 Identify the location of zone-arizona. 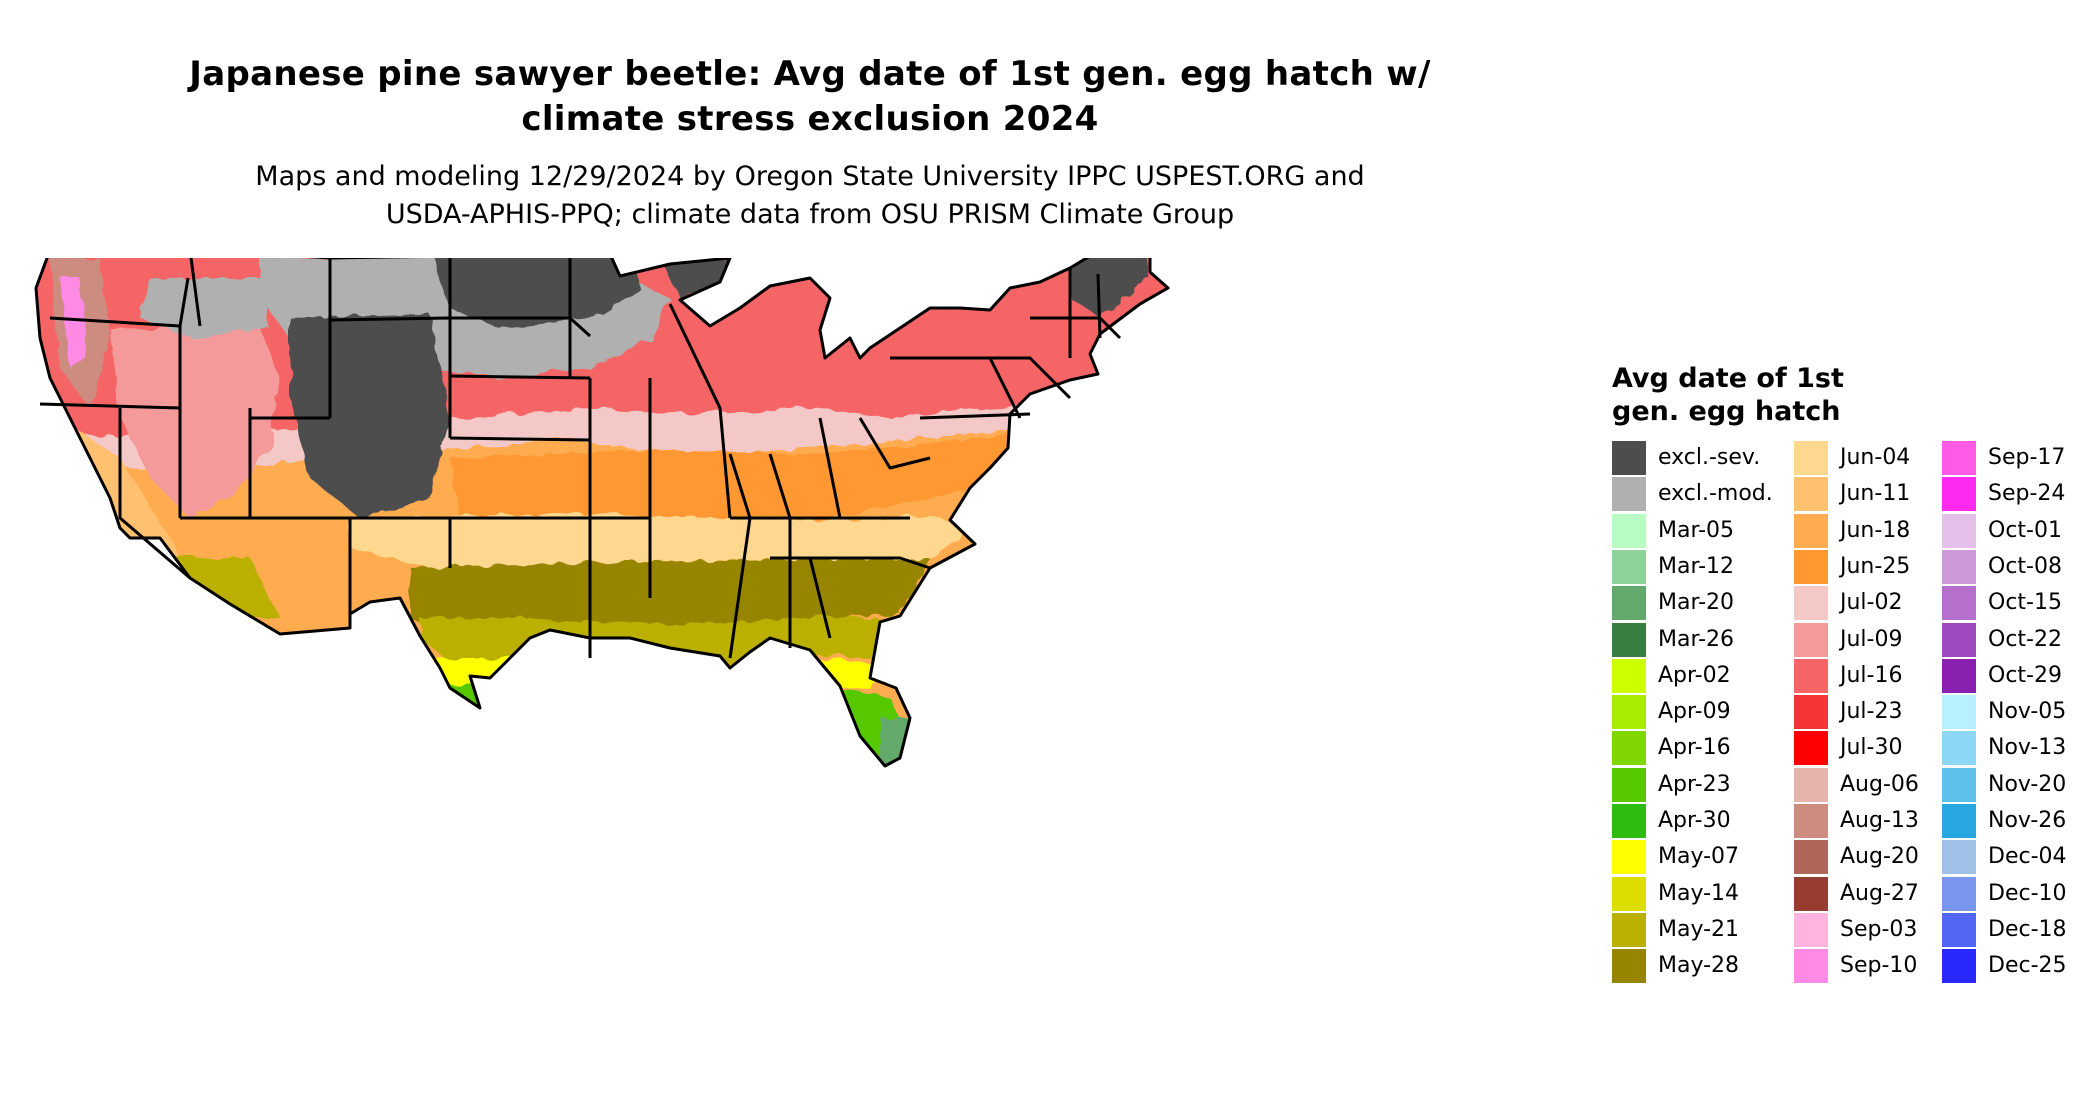
(225, 588).